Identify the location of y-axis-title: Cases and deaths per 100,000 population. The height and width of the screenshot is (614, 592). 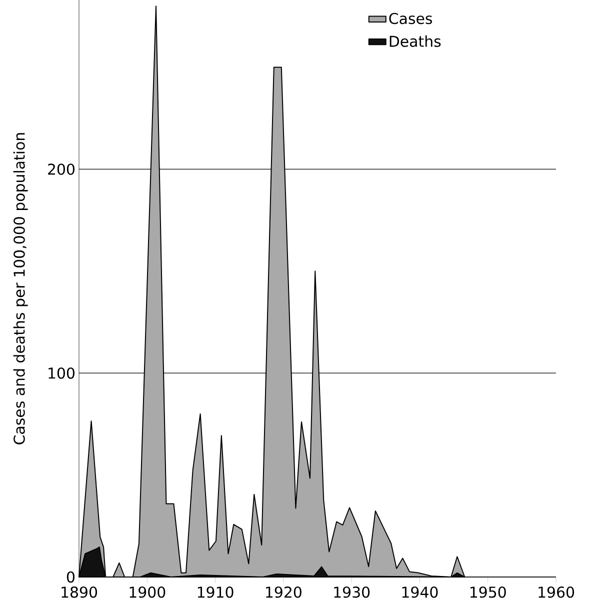
(20, 288).